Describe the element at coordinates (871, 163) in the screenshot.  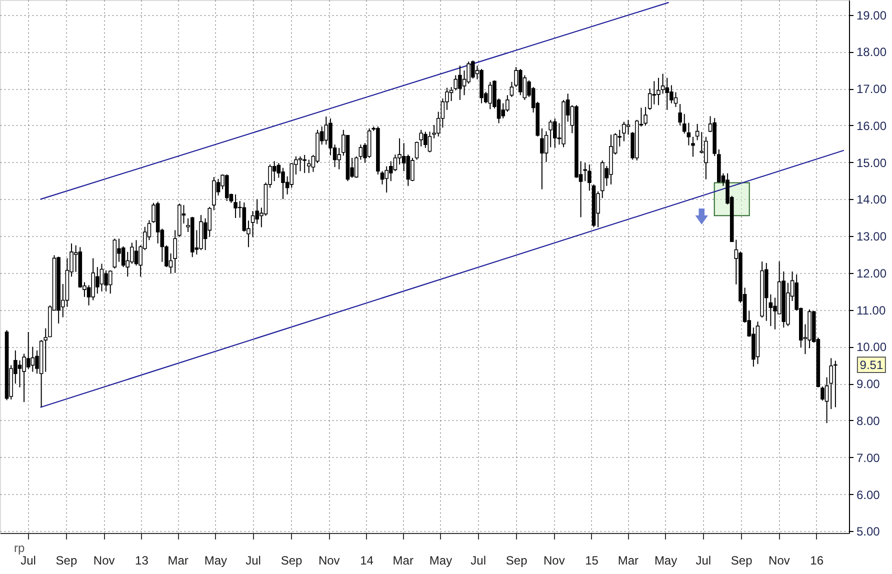
I see `y-tick-label: 15.00` at that location.